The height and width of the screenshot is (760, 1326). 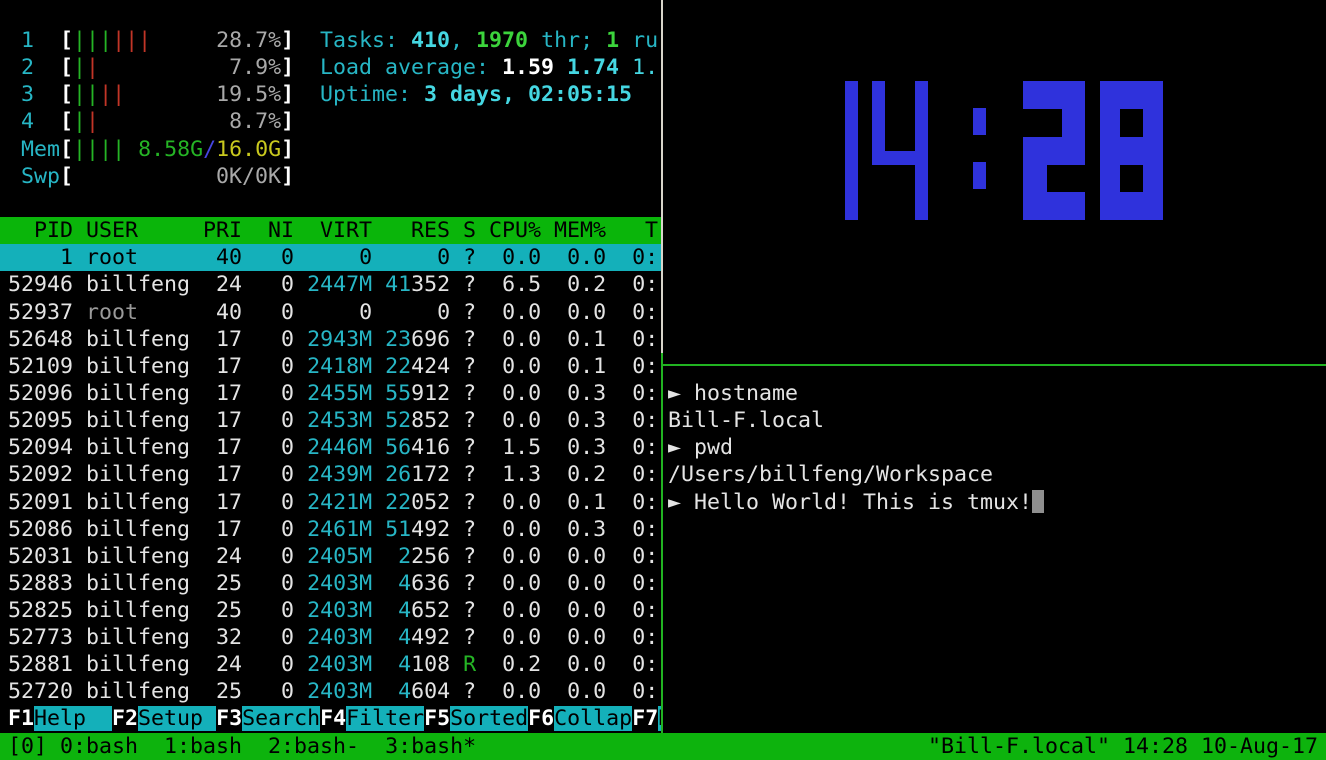 What do you see at coordinates (333, 312) in the screenshot?
I see `process-row: 52937 root 40 0 0 0 ? 0.0 0.0 0:` at bounding box center [333, 312].